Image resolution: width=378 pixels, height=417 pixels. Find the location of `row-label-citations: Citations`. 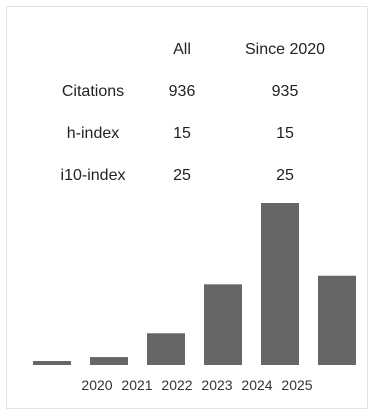

row-label-citations: Citations is located at coordinates (93, 91).